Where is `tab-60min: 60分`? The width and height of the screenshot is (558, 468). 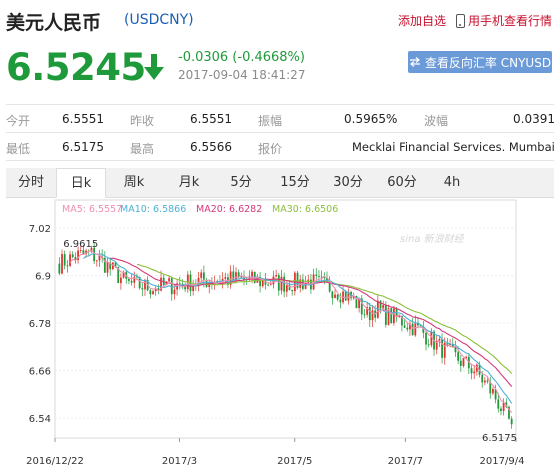 tab-60min: 60分 is located at coordinates (402, 182).